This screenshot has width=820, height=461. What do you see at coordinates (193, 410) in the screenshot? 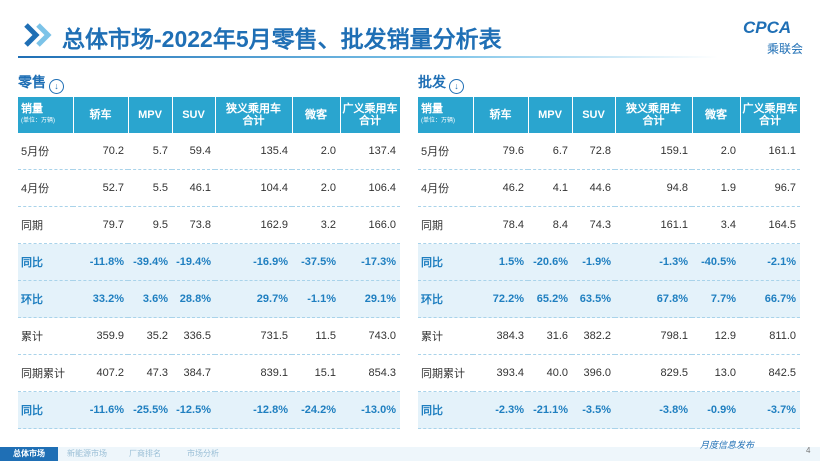
I see `cell: -12.5%` at bounding box center [193, 410].